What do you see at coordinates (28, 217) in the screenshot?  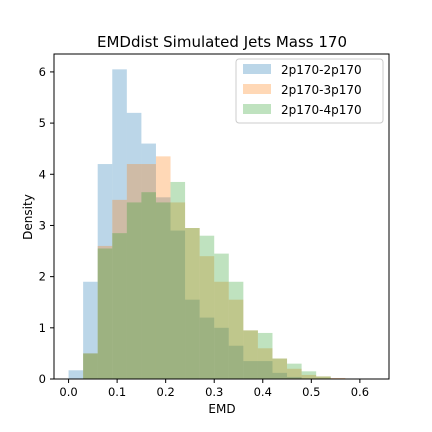 I see `y-axis-label: Density` at bounding box center [28, 217].